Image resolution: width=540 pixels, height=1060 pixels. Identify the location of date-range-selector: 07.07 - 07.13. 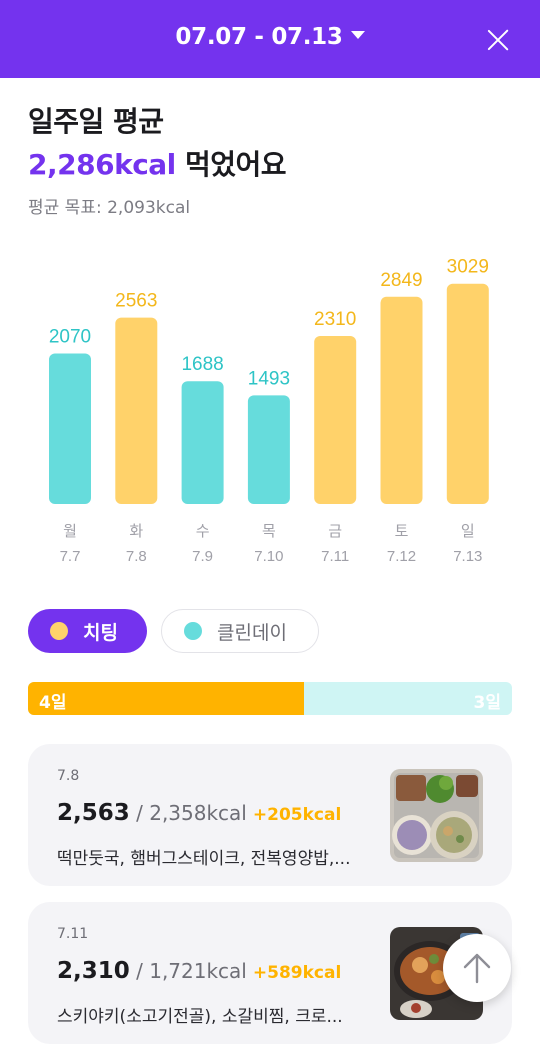
(270, 37).